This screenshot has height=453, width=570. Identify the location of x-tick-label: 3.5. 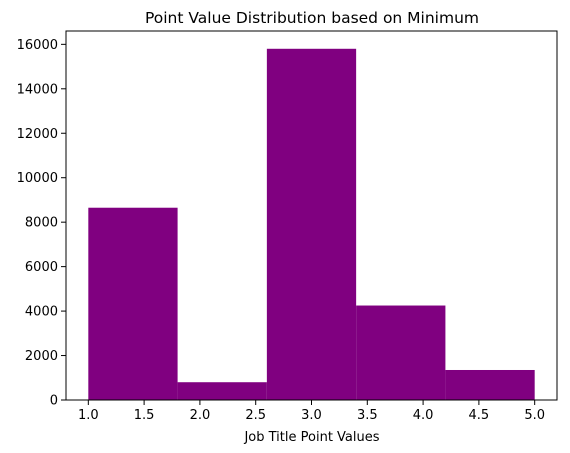
(367, 415).